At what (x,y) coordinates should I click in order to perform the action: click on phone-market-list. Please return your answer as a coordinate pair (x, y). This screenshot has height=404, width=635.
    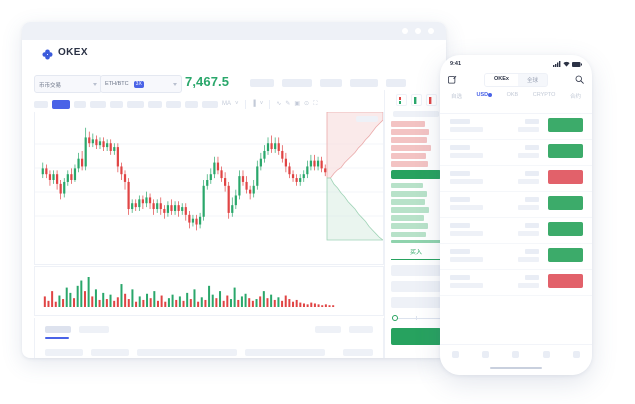
    Looking at the image, I should click on (516, 205).